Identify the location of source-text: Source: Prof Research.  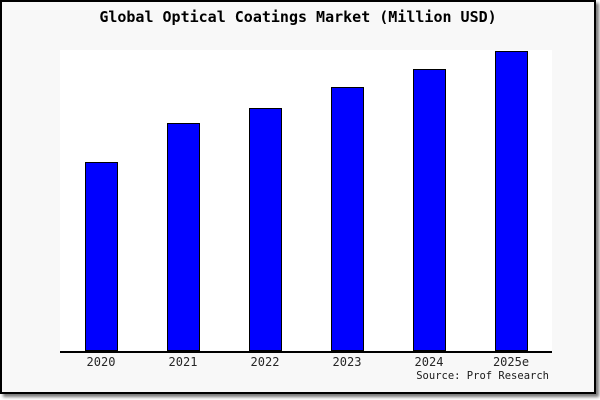
(482, 376).